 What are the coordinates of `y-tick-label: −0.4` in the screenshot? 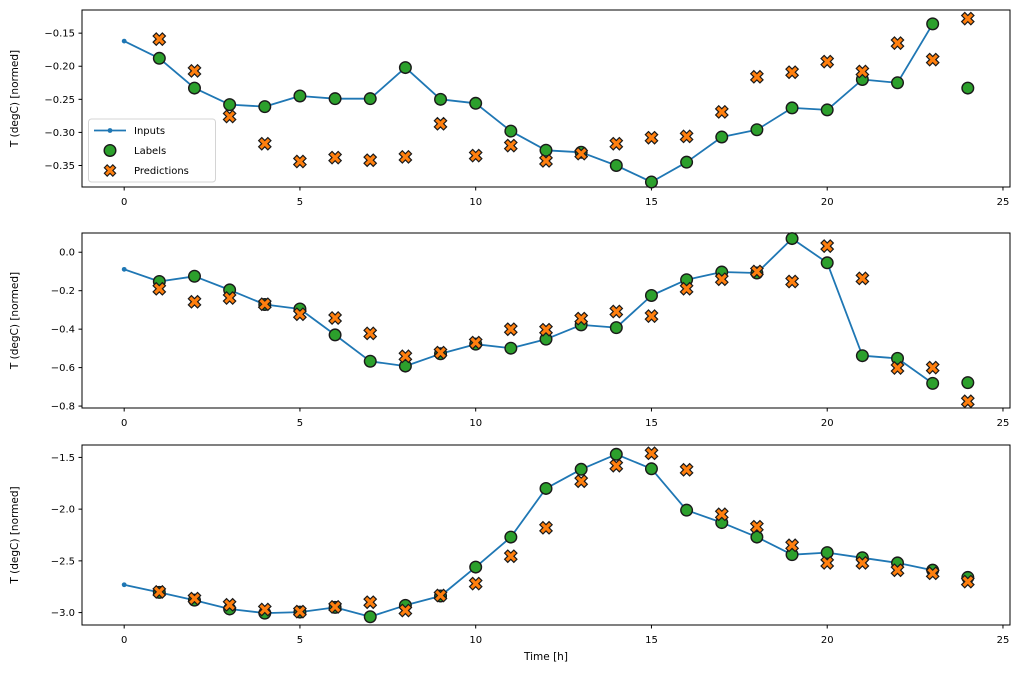 It's located at (63, 330).